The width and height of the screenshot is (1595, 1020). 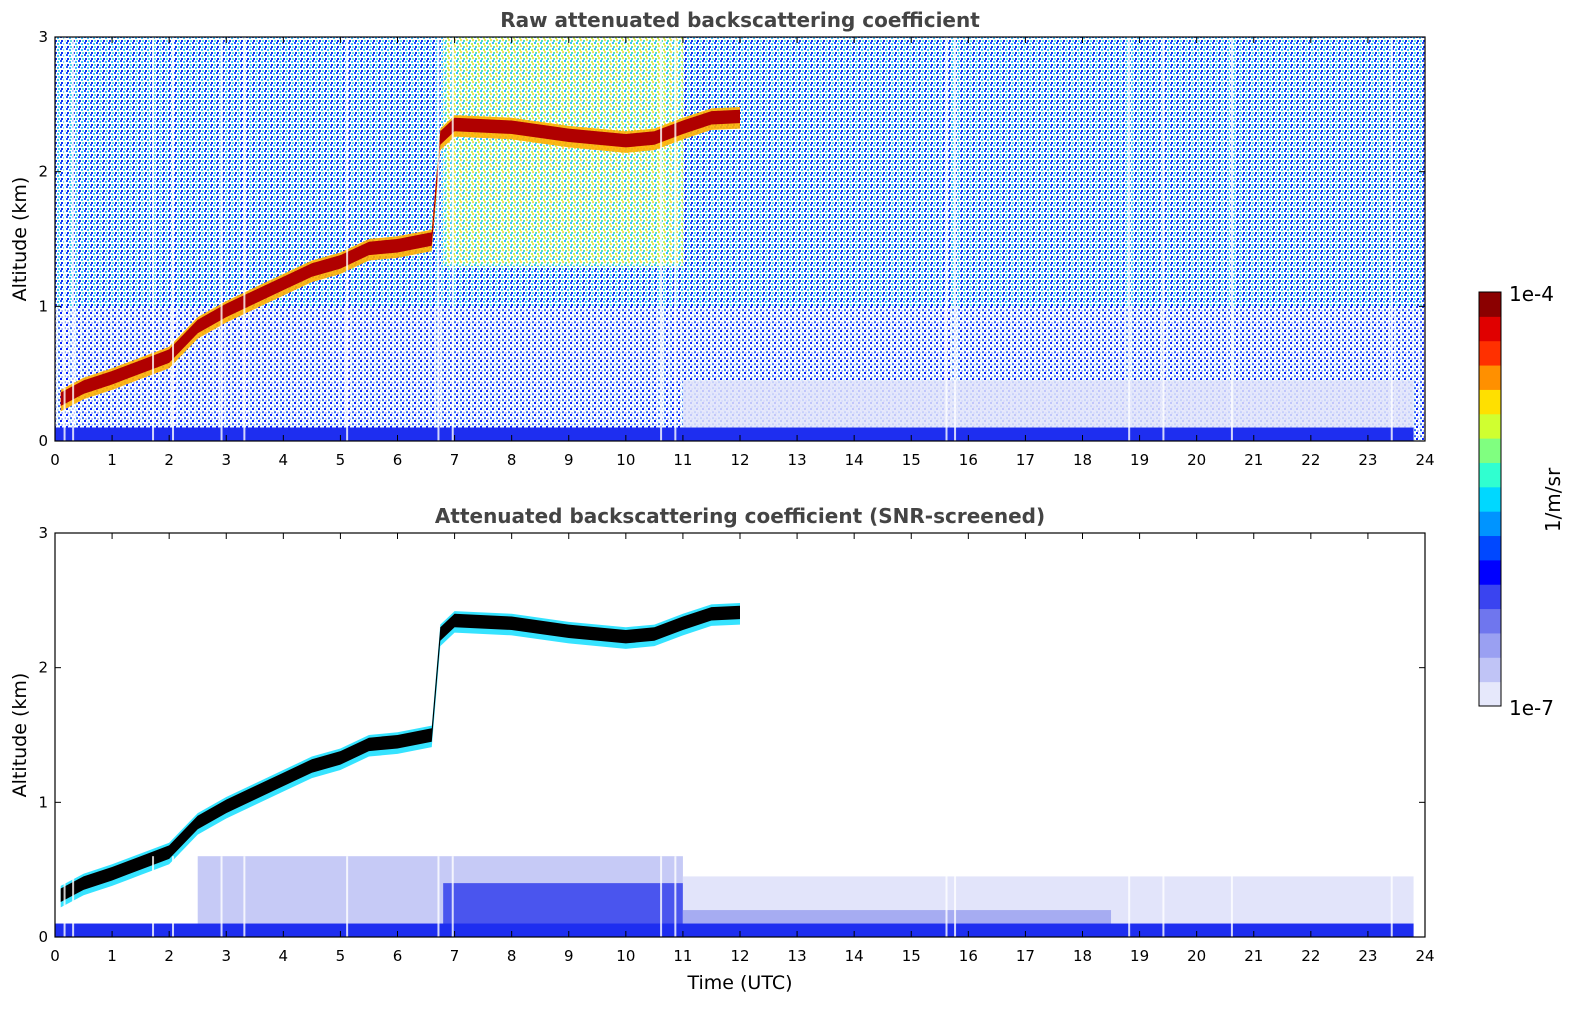 What do you see at coordinates (739, 983) in the screenshot?
I see `x-axis-label: Time (UTC)` at bounding box center [739, 983].